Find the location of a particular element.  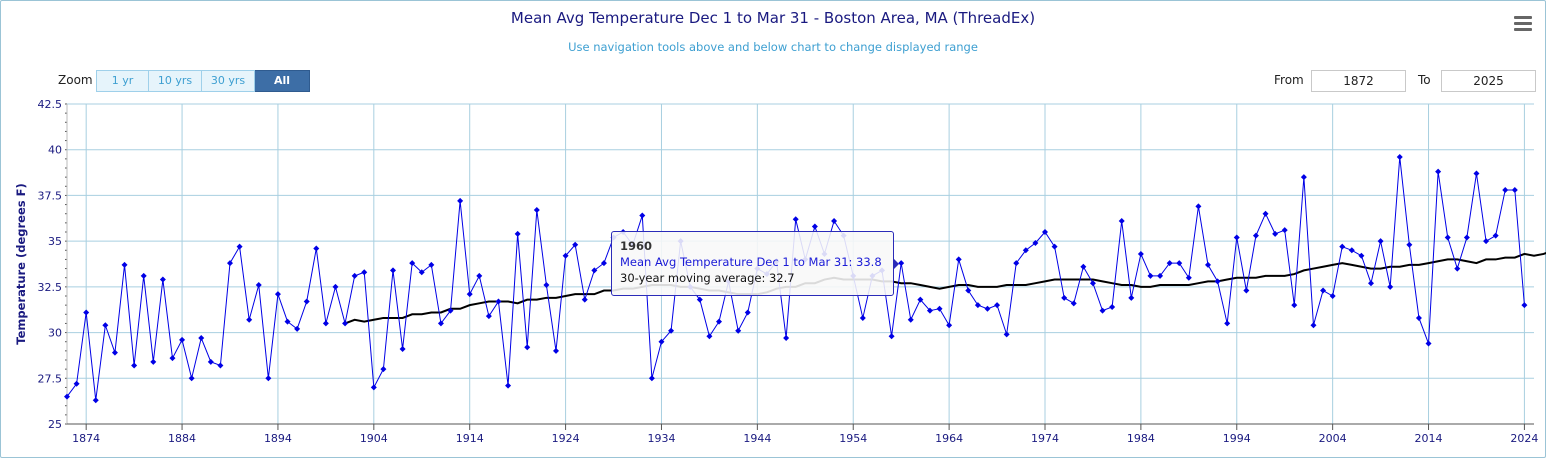

x-tick-label: 1884 is located at coordinates (182, 438).